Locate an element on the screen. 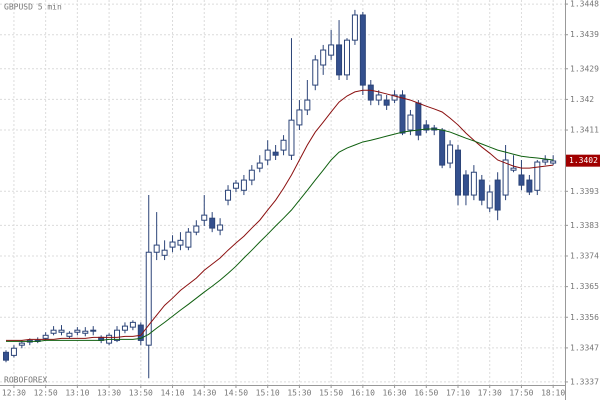 This screenshot has width=600, height=400. x-tick-label: 13:50 is located at coordinates (141, 393).